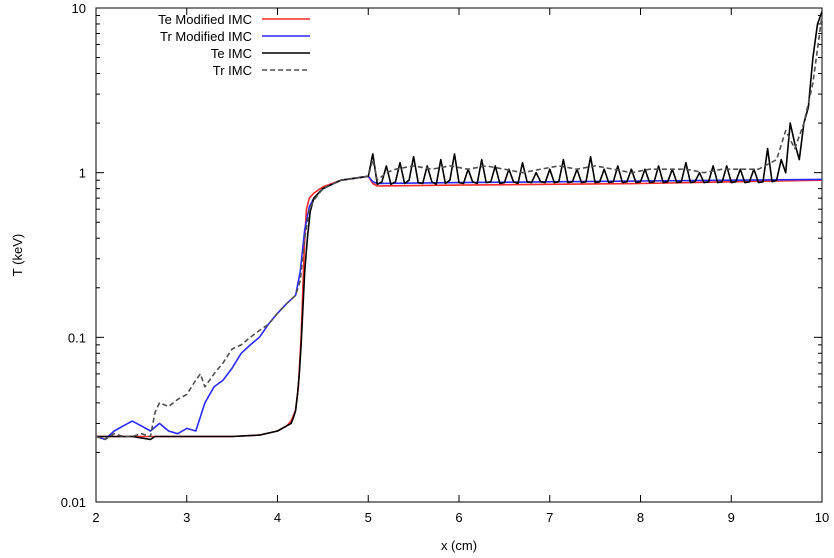 This screenshot has height=558, width=834. I want to click on x-tick-label: 8, so click(640, 517).